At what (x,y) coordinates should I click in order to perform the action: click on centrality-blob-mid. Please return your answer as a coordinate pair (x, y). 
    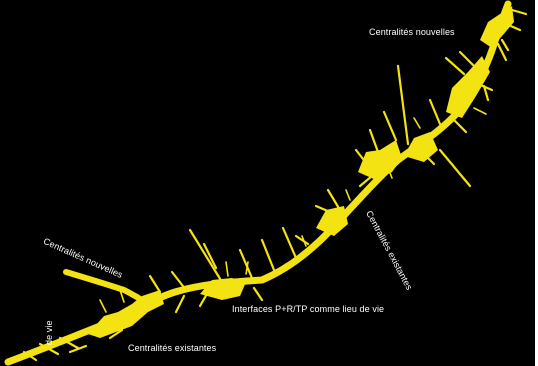
    Looking at the image, I should click on (332, 221).